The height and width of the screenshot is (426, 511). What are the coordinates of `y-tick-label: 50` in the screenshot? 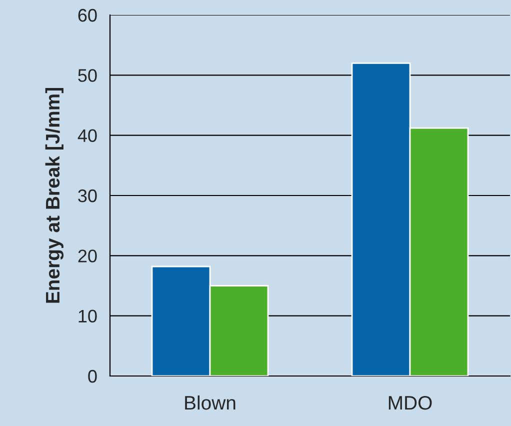 It's located at (87, 75).